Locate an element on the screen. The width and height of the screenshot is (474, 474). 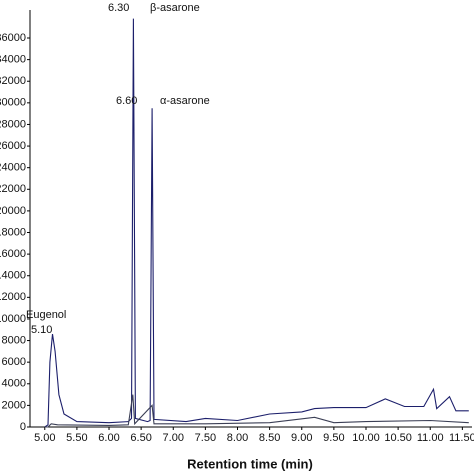
y-tick-label: 32000 is located at coordinates (13, 81).